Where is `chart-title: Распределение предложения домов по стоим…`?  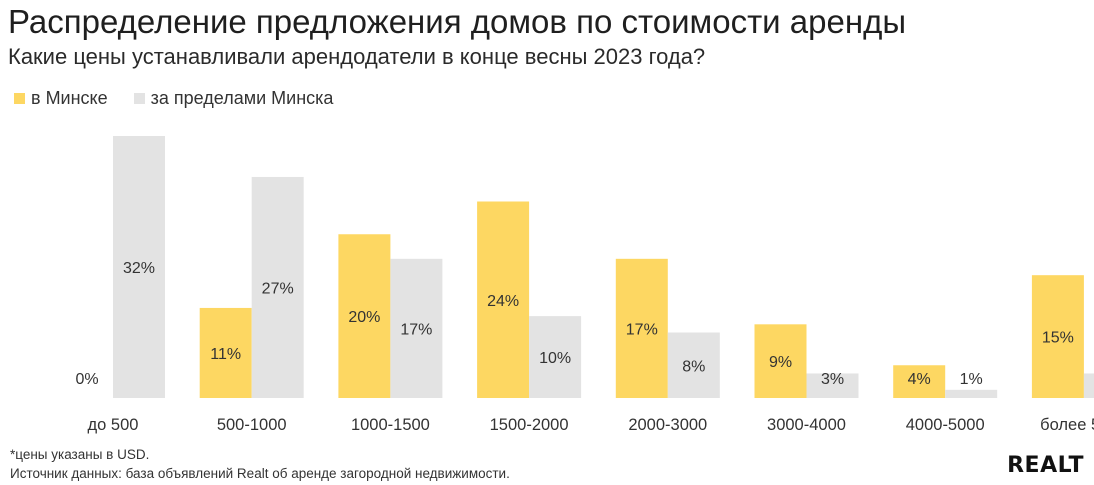 chart-title: Распределение предложения домов по стоим… is located at coordinates (457, 21).